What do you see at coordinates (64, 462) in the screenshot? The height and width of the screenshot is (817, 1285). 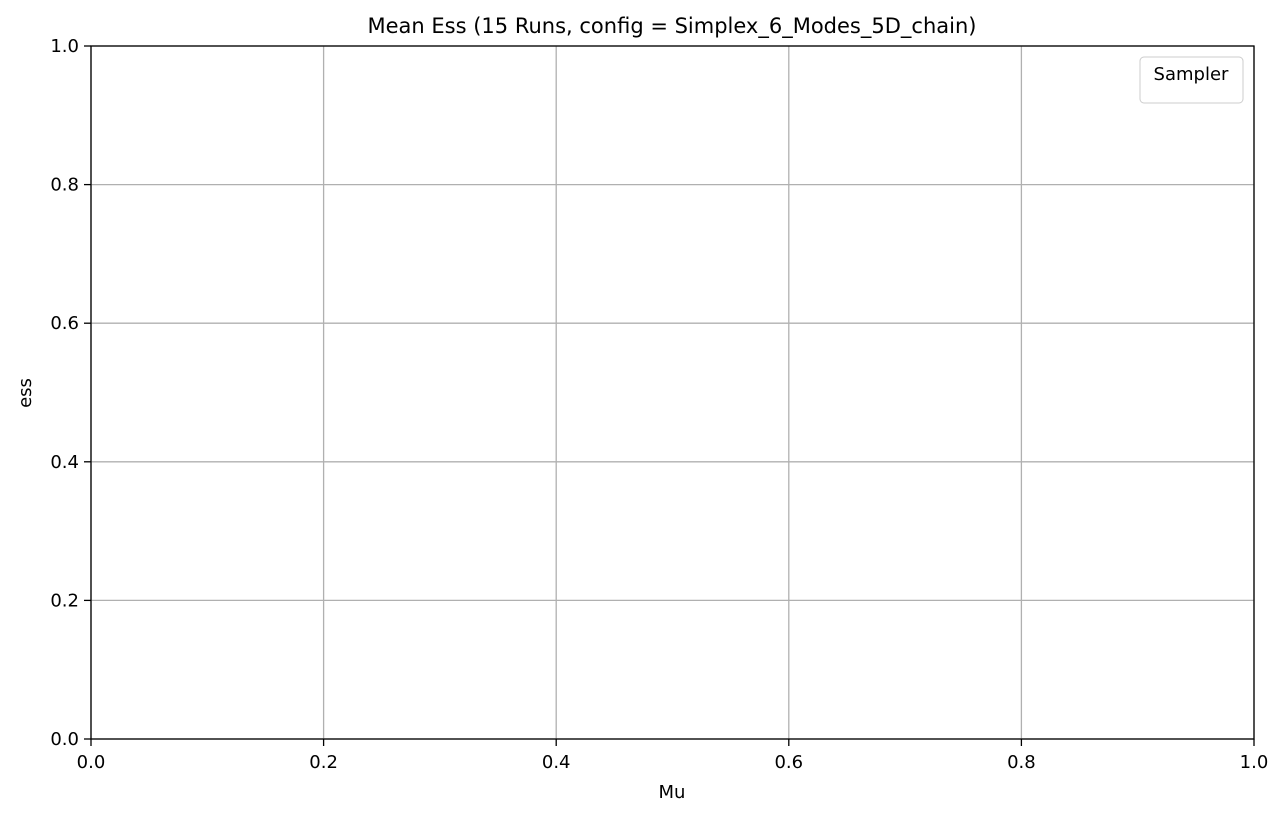 I see `y-tick-label: 0.4` at bounding box center [64, 462].